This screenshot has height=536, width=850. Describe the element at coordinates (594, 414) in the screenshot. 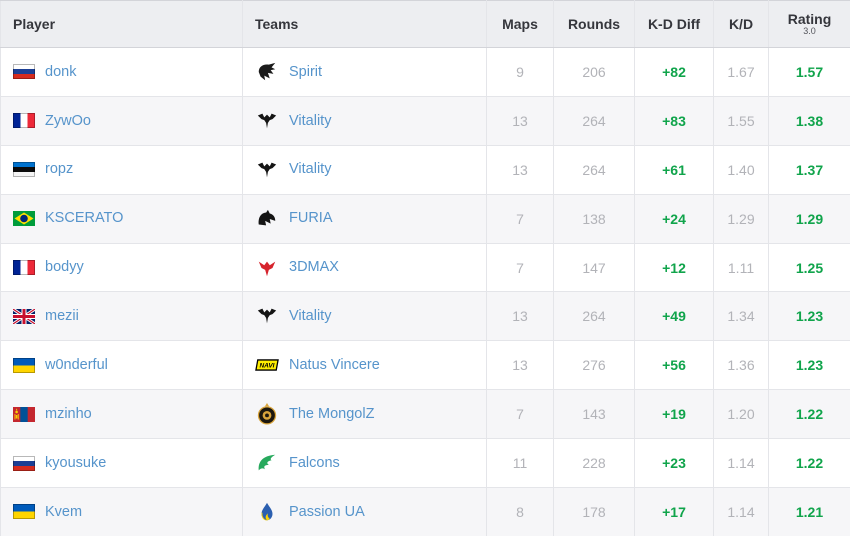

I see `rounds-value: 143` at that location.